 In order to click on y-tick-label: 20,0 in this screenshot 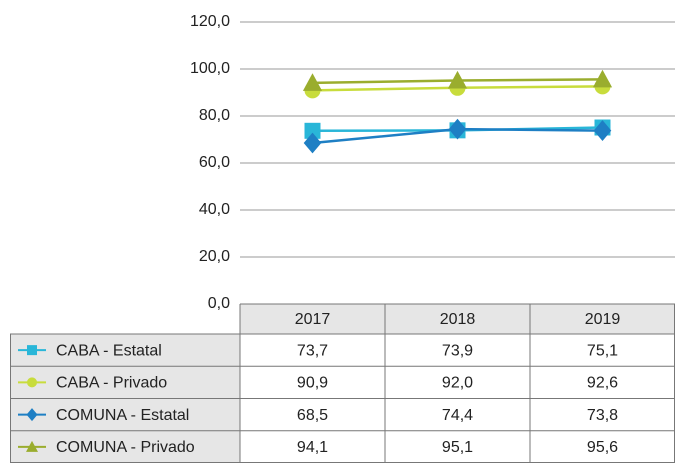, I will do `click(214, 256)`.